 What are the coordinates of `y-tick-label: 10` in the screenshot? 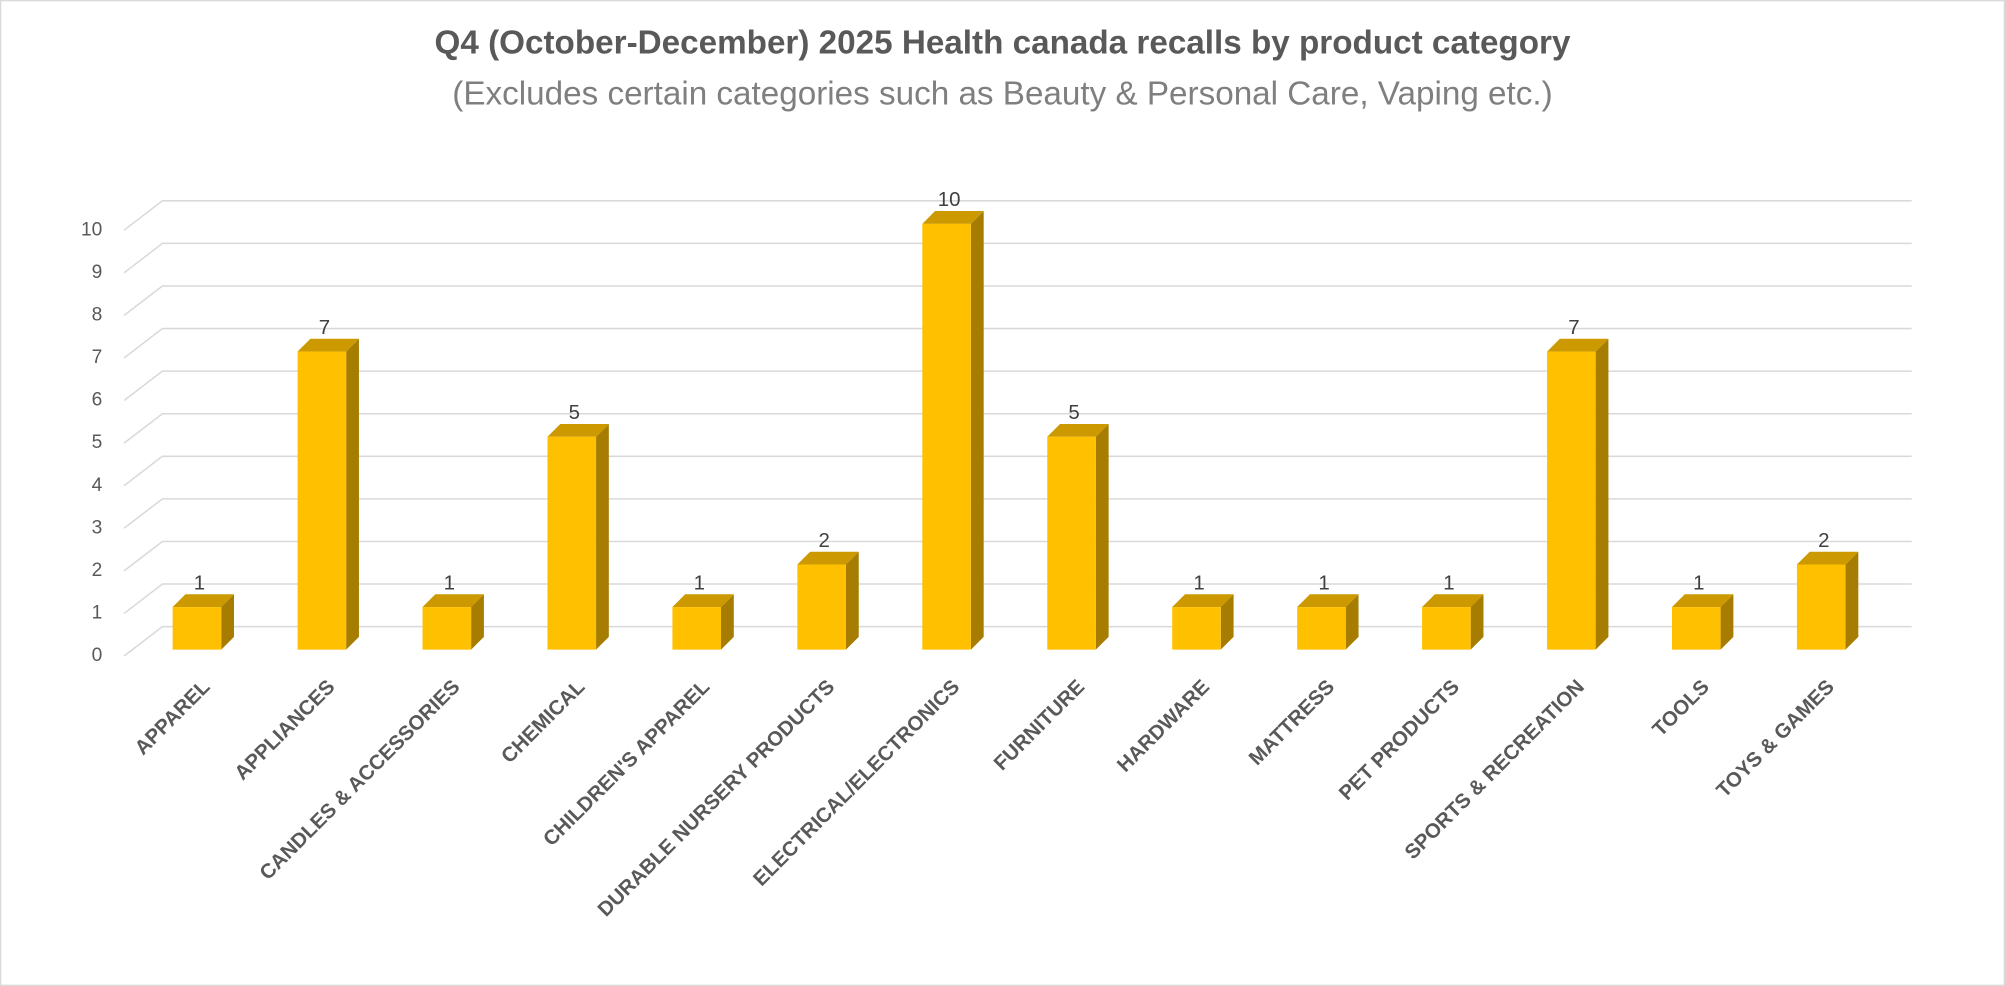 It's located at (91, 229).